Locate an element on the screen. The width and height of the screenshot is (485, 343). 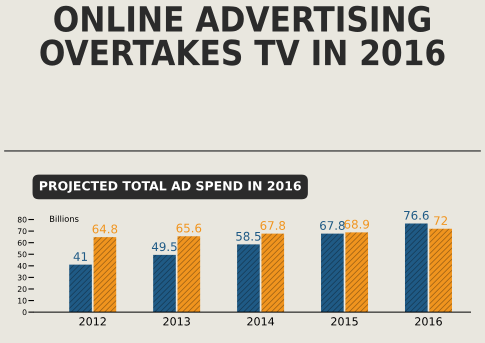
data-label: 41 is located at coordinates (80, 256).